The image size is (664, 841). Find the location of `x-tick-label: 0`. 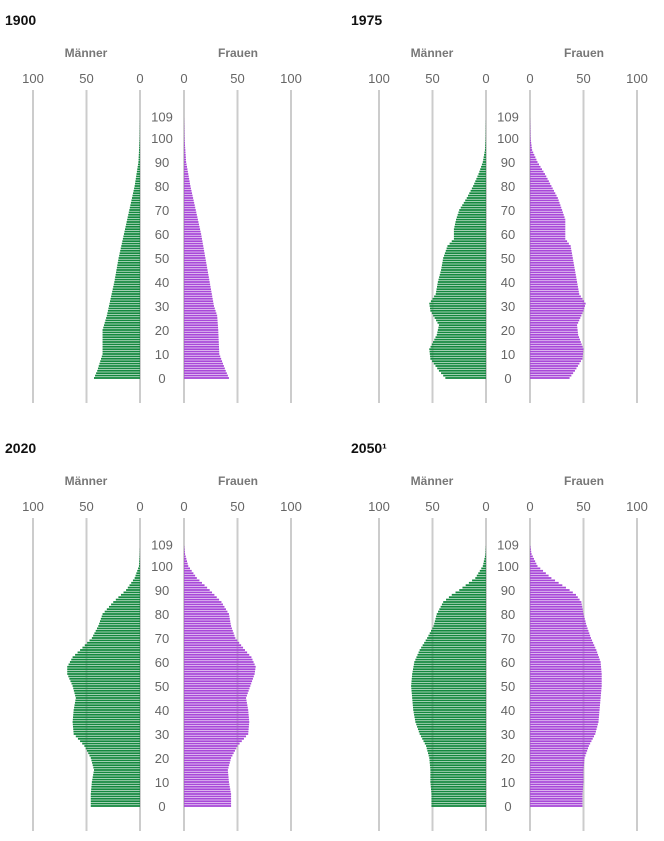

x-tick-label: 0 is located at coordinates (183, 78).